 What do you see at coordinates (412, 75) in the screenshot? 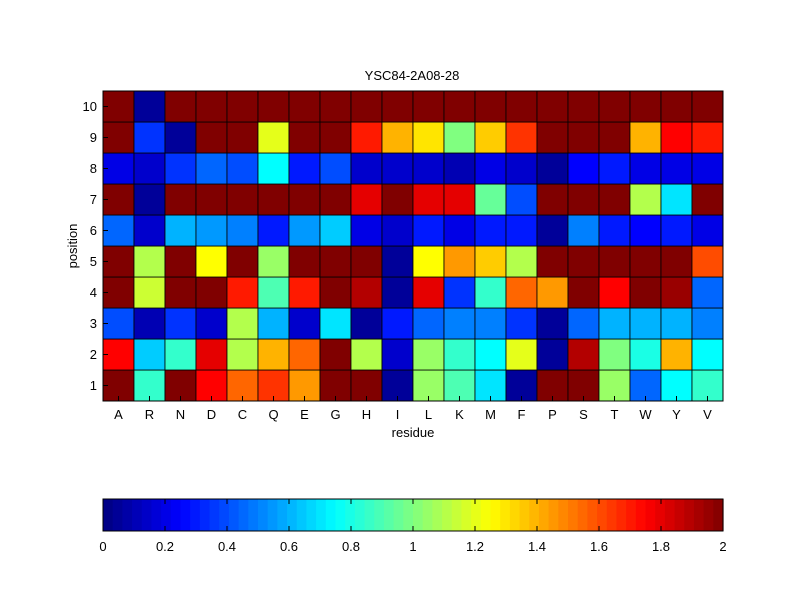
I see `chart-title: YSC84-2A08-28` at bounding box center [412, 75].